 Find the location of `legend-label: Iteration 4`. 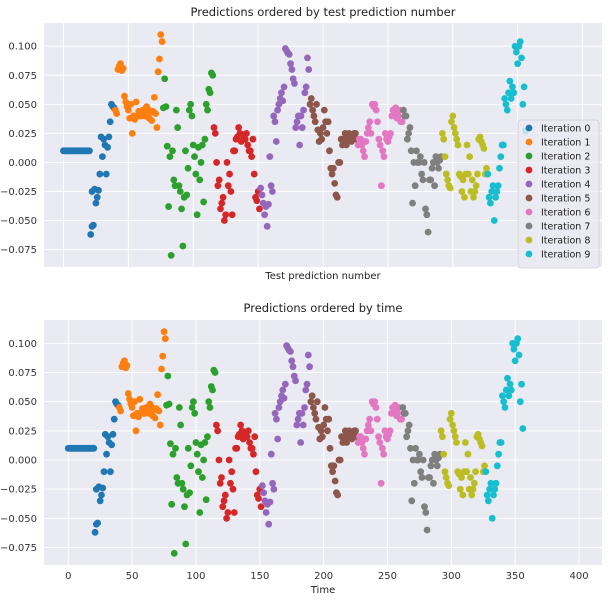

legend-label: Iteration 4 is located at coordinates (565, 185).